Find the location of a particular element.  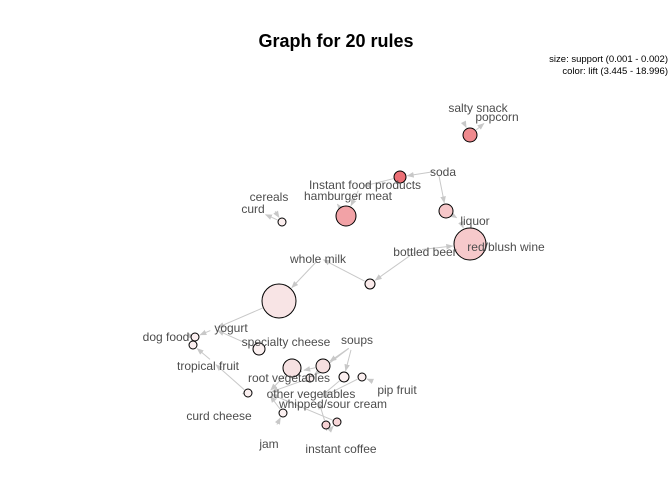

legend-size-text: size: support (0.001 - 0.002) is located at coordinates (608, 59).